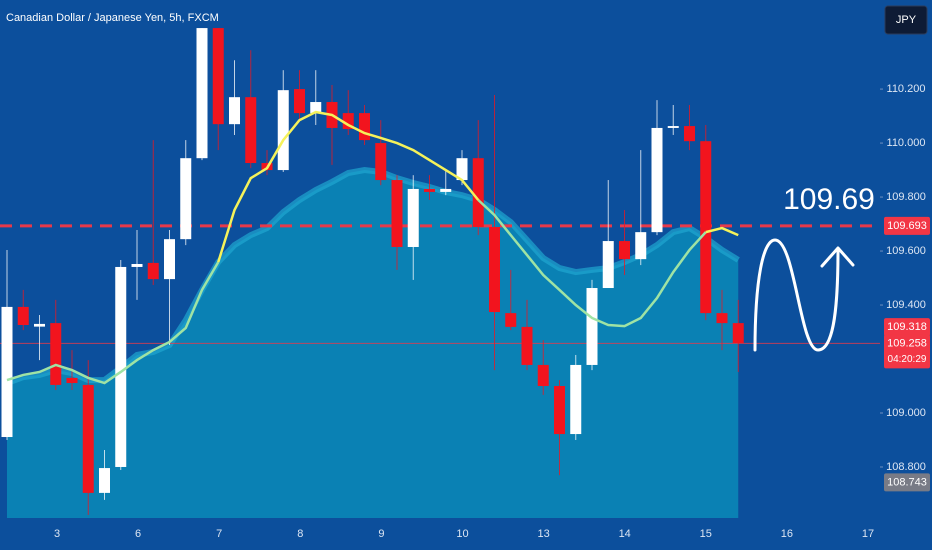 Image resolution: width=932 pixels, height=550 pixels. What do you see at coordinates (381, 534) in the screenshot?
I see `x-tick-label: 9` at bounding box center [381, 534].